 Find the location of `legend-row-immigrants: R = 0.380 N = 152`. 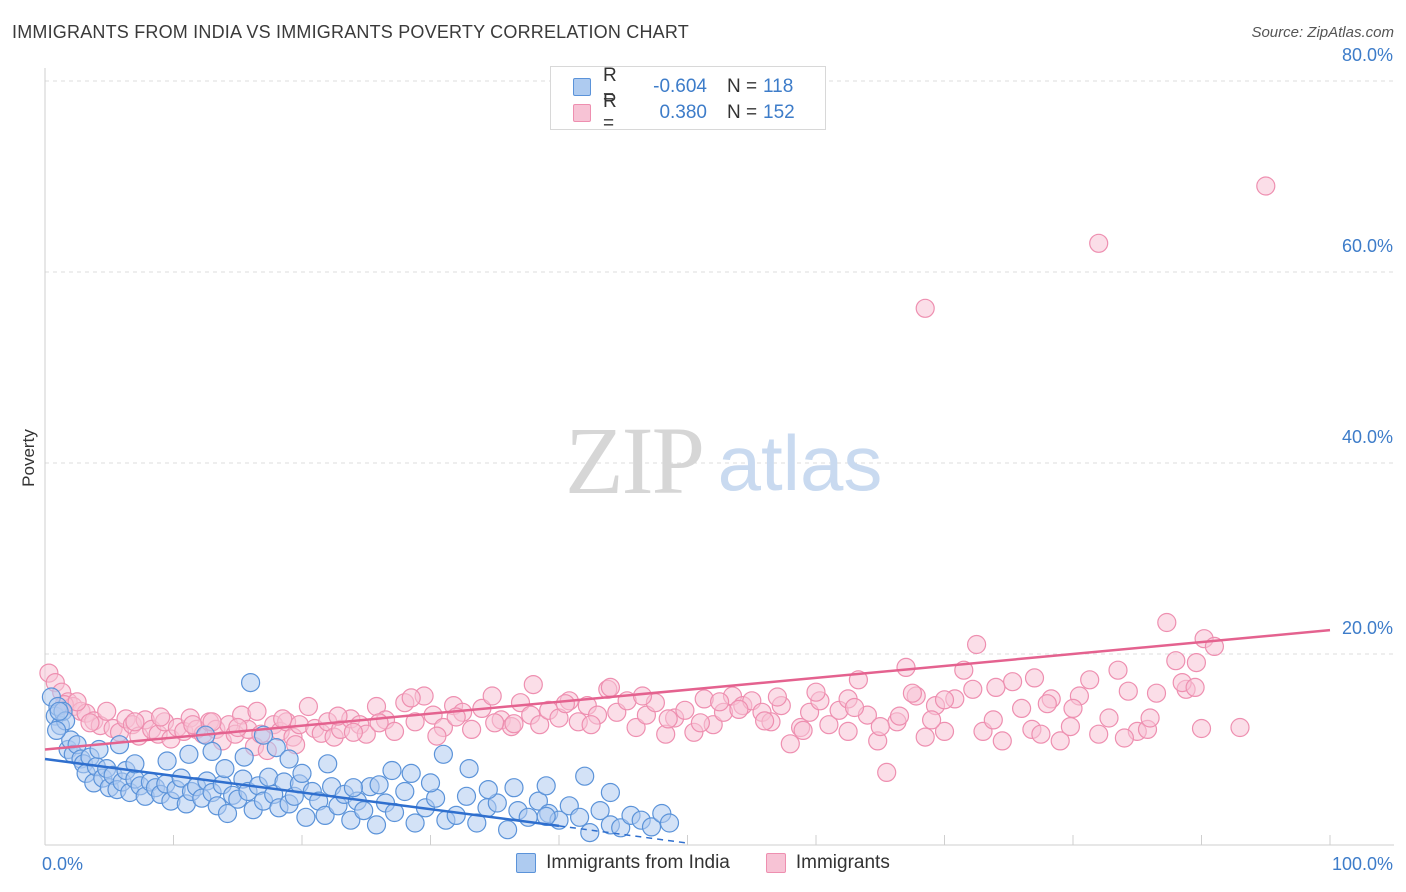

legend-row-immigrants: R = 0.380 N = 152 is located at coordinates (684, 112).